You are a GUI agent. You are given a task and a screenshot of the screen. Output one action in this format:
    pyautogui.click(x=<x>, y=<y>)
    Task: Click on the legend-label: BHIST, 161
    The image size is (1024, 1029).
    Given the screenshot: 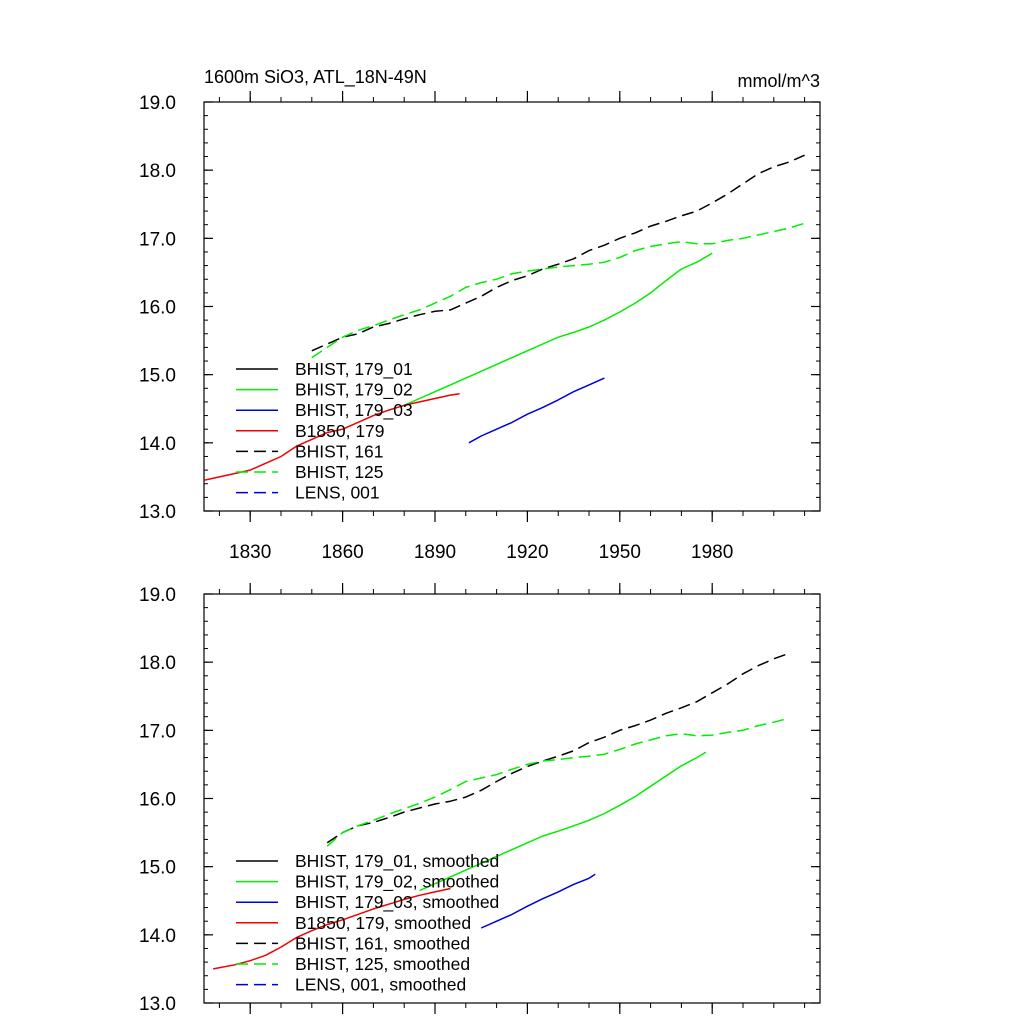 What is the action you would take?
    pyautogui.click(x=339, y=451)
    